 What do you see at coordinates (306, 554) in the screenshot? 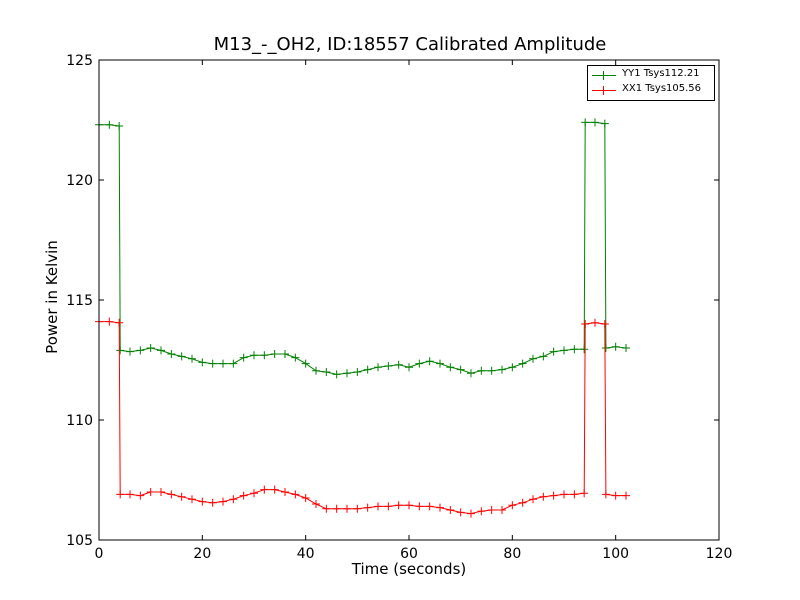
I see `x-tick-label: 40` at bounding box center [306, 554].